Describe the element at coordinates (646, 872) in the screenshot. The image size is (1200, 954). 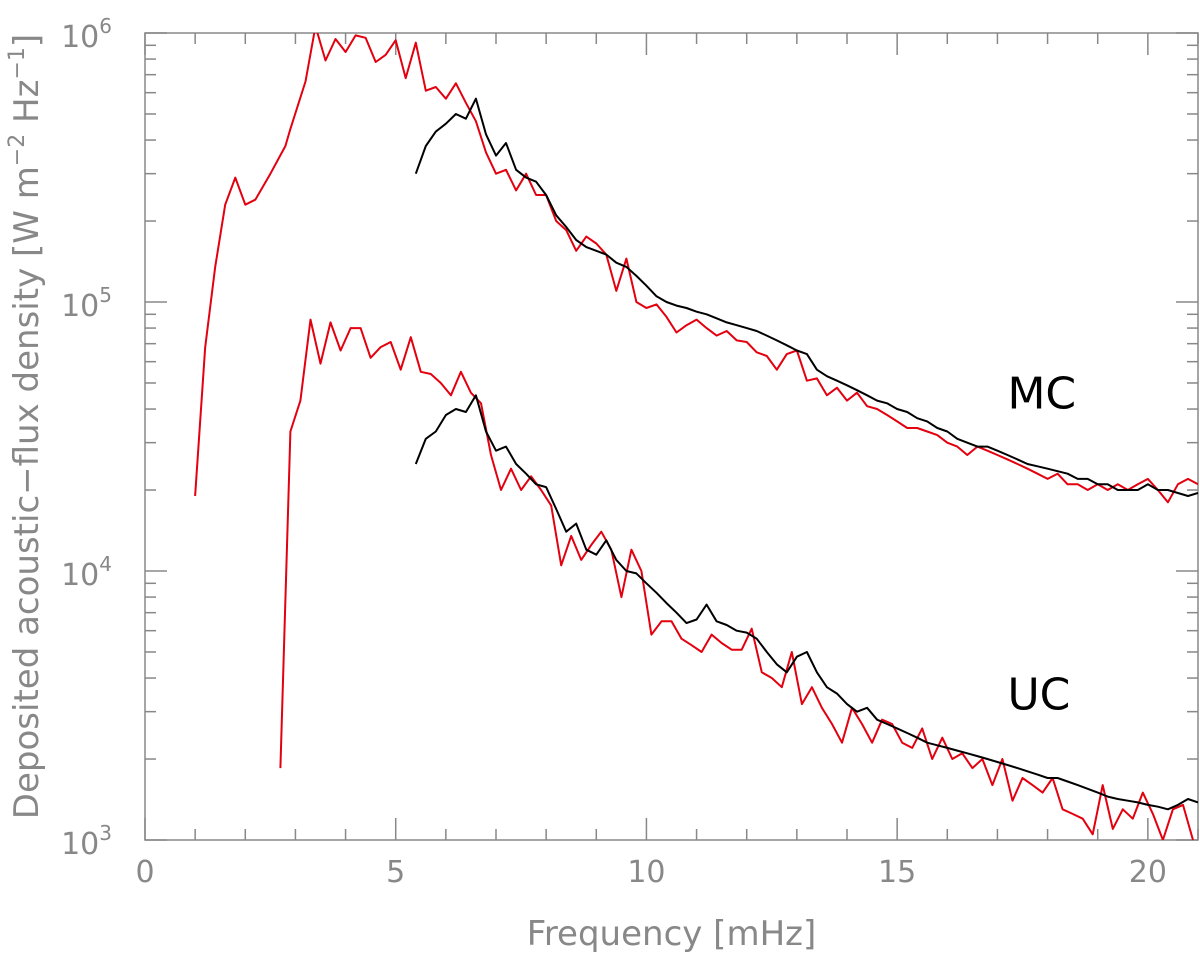
I see `x-tick-label: 10` at that location.